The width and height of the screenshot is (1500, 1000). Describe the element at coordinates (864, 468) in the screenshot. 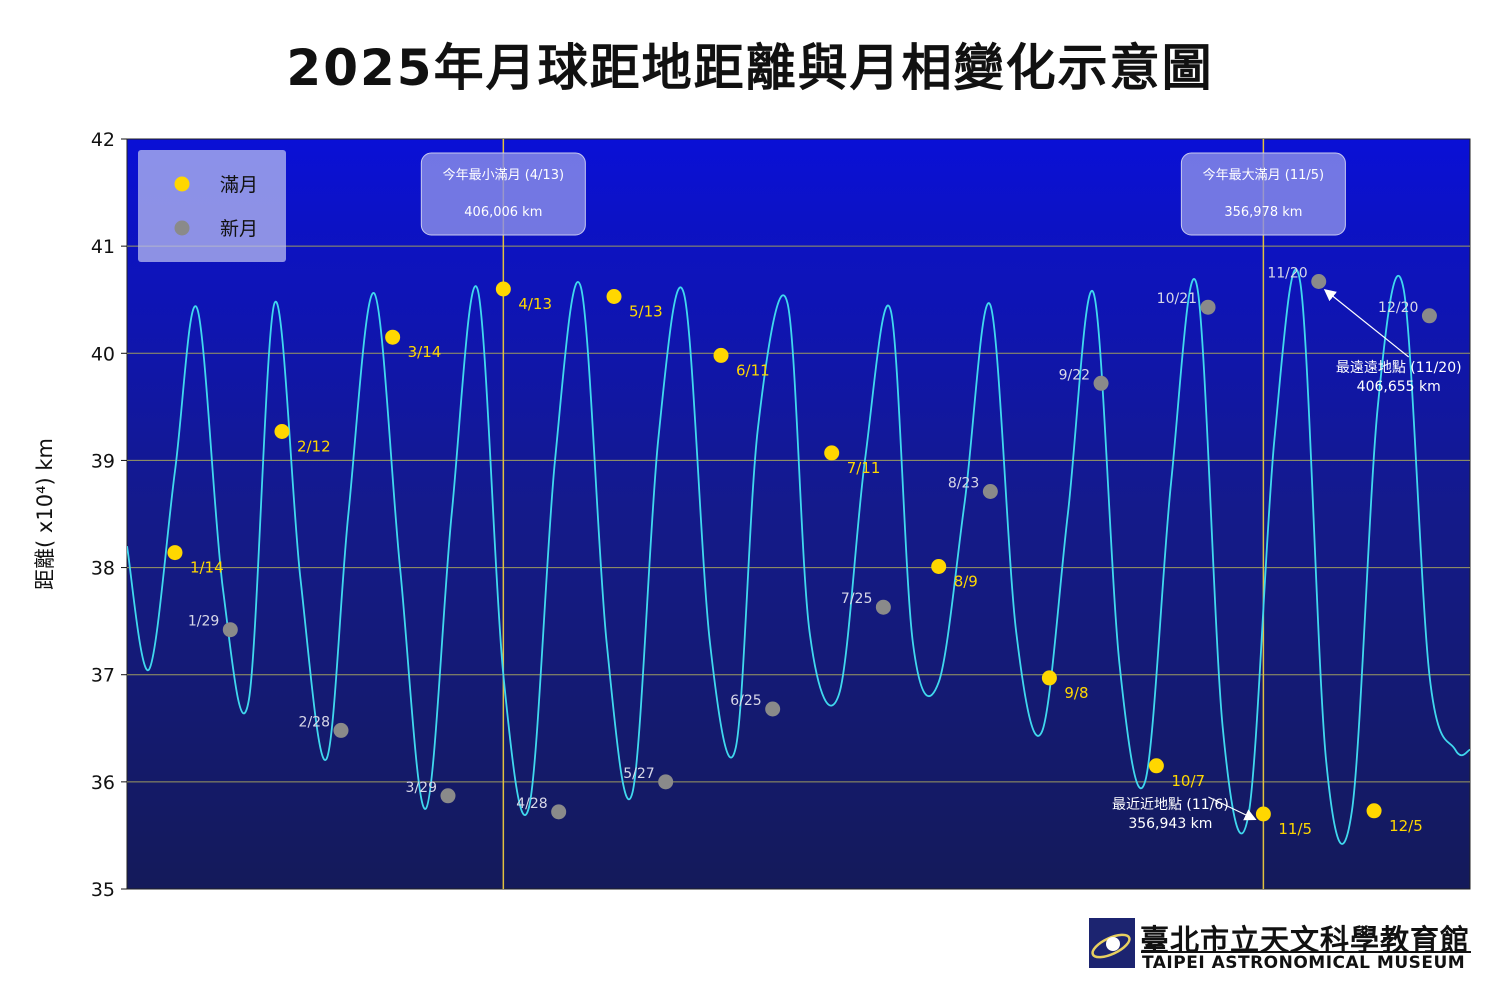

I see `full-moon-label: 7/11` at that location.